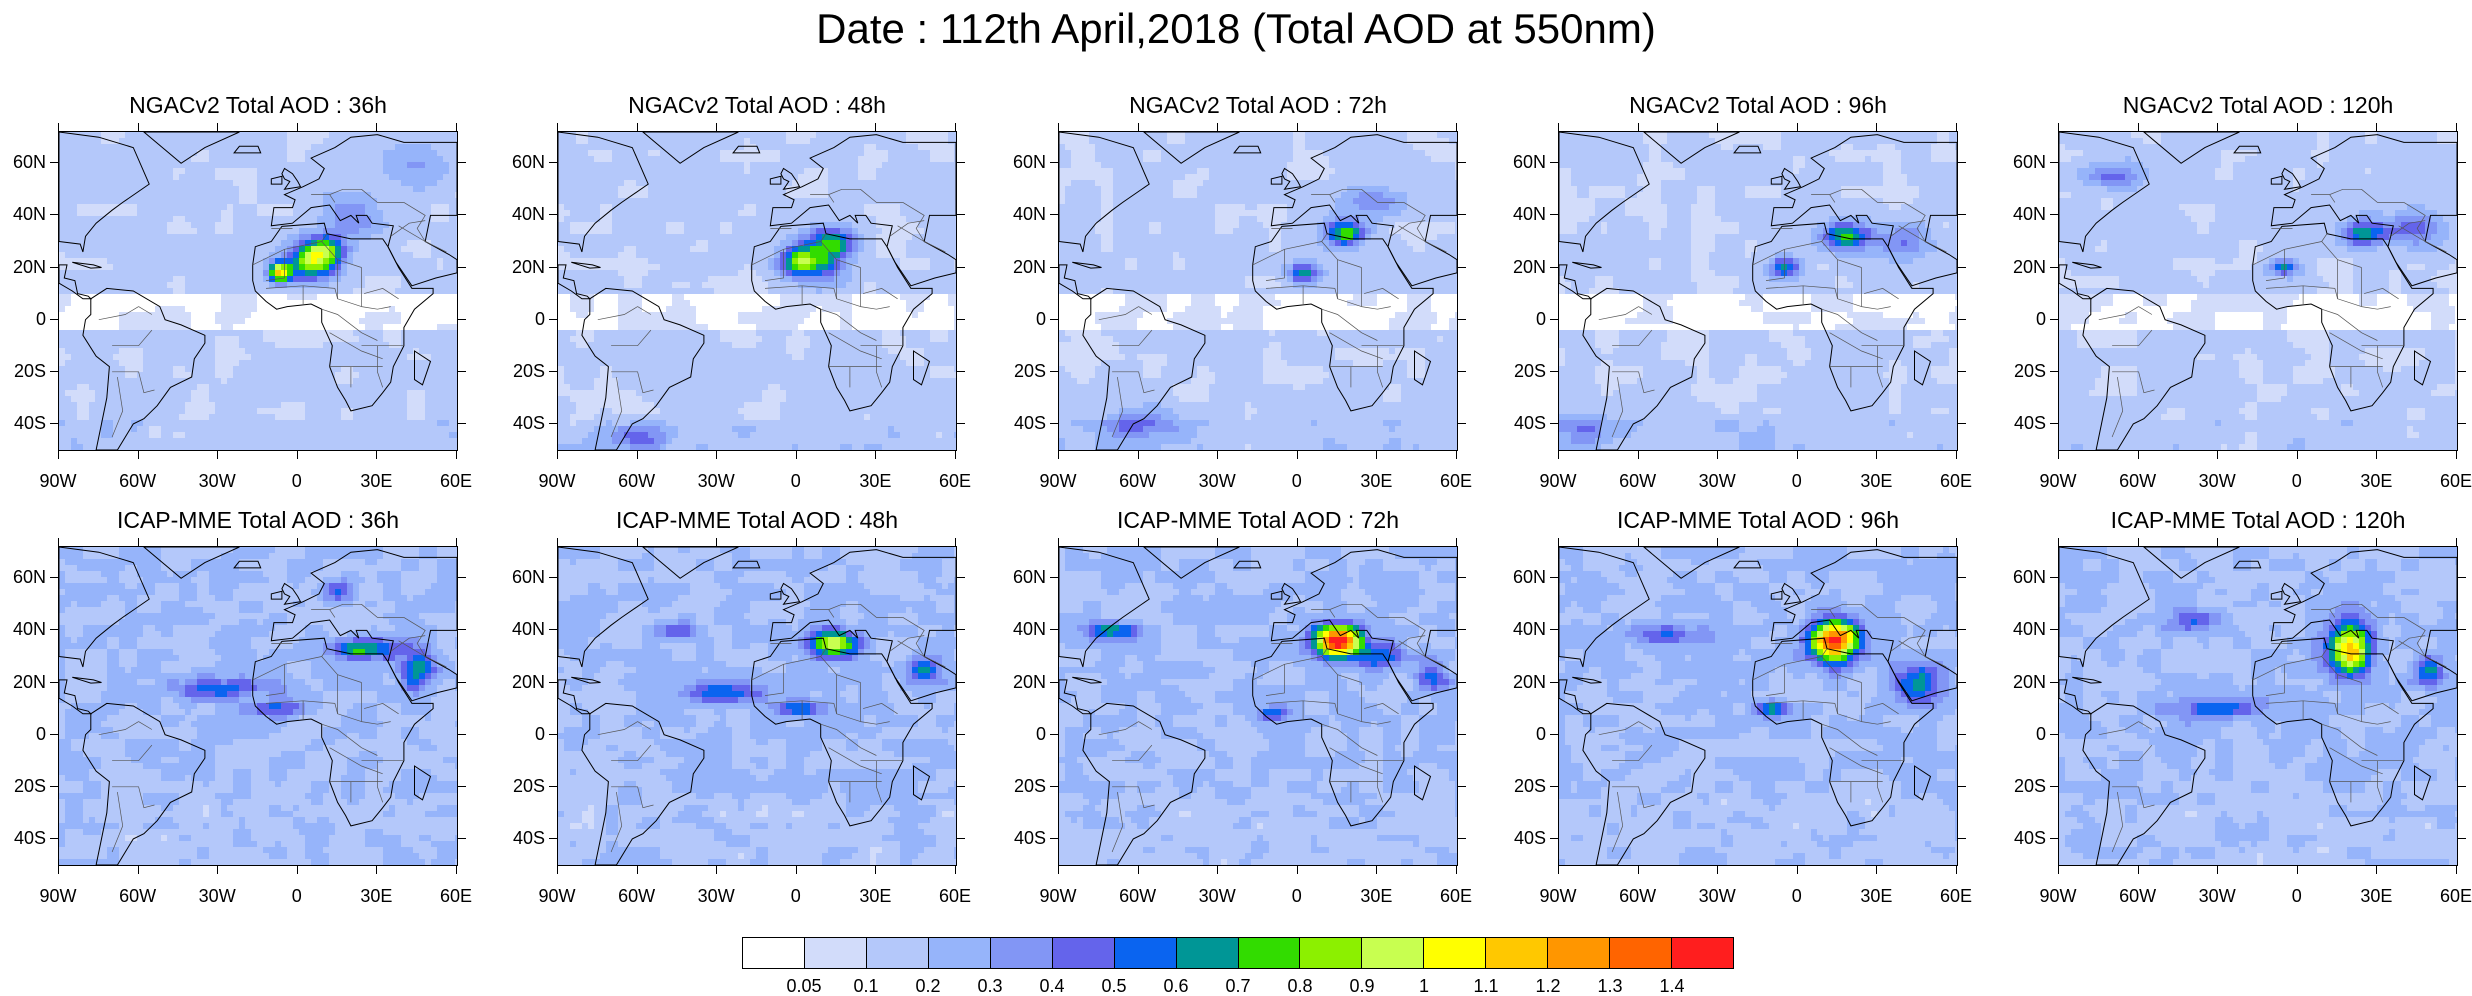  I want to click on panel-title: ICAP-MME Total AOD : 96h, so click(1758, 520).